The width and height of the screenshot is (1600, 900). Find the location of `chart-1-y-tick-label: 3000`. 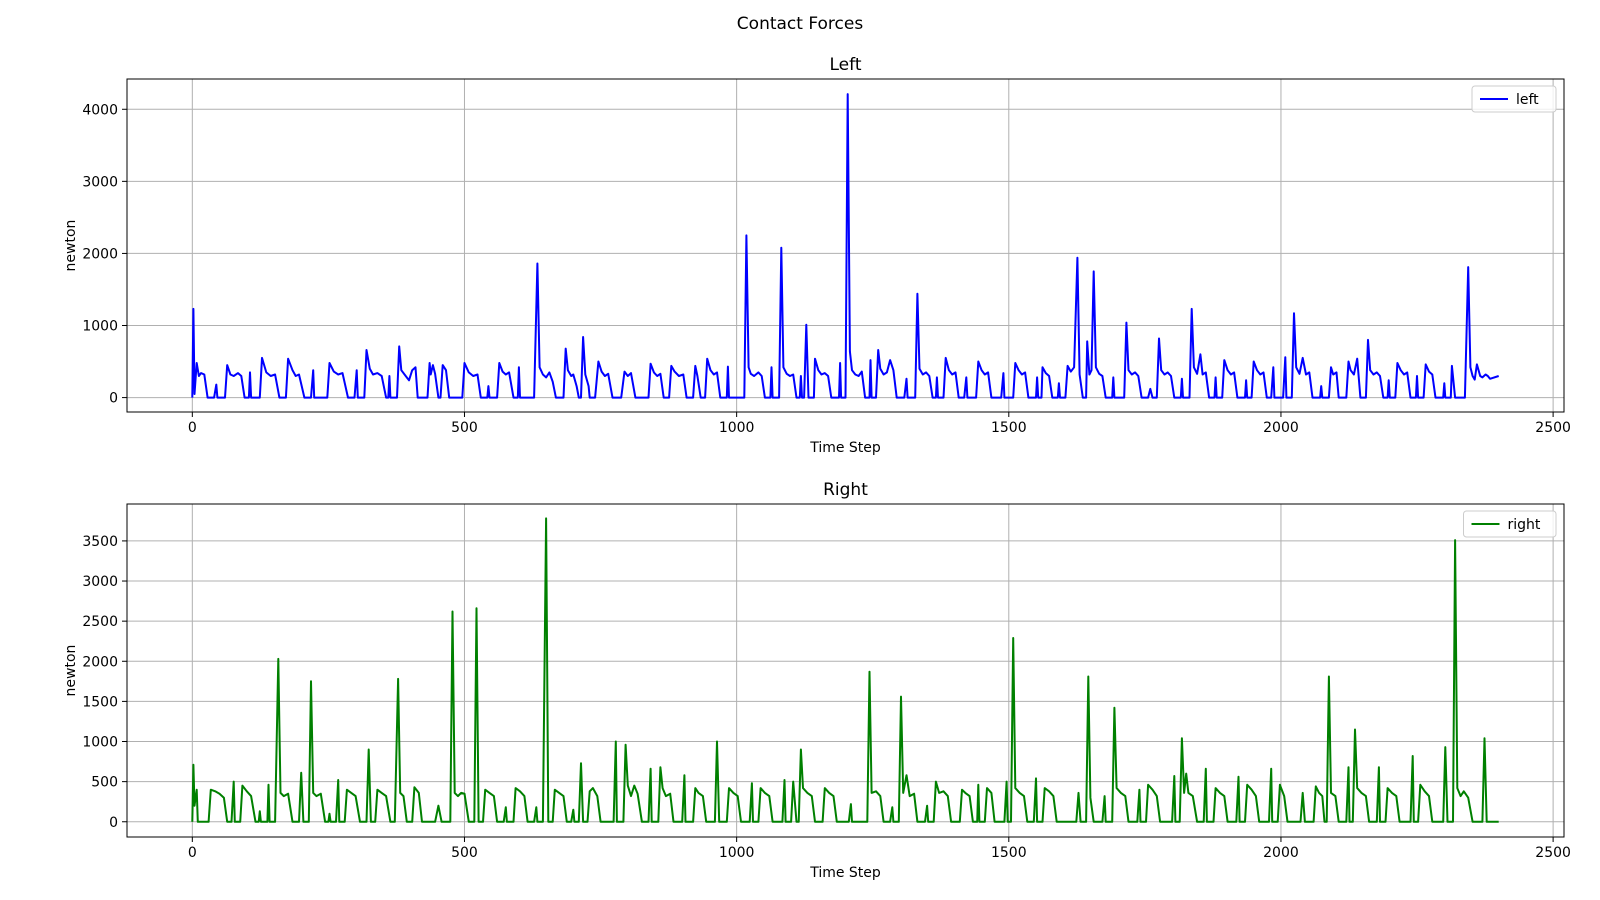

chart-1-y-tick-label: 3000 is located at coordinates (100, 182).